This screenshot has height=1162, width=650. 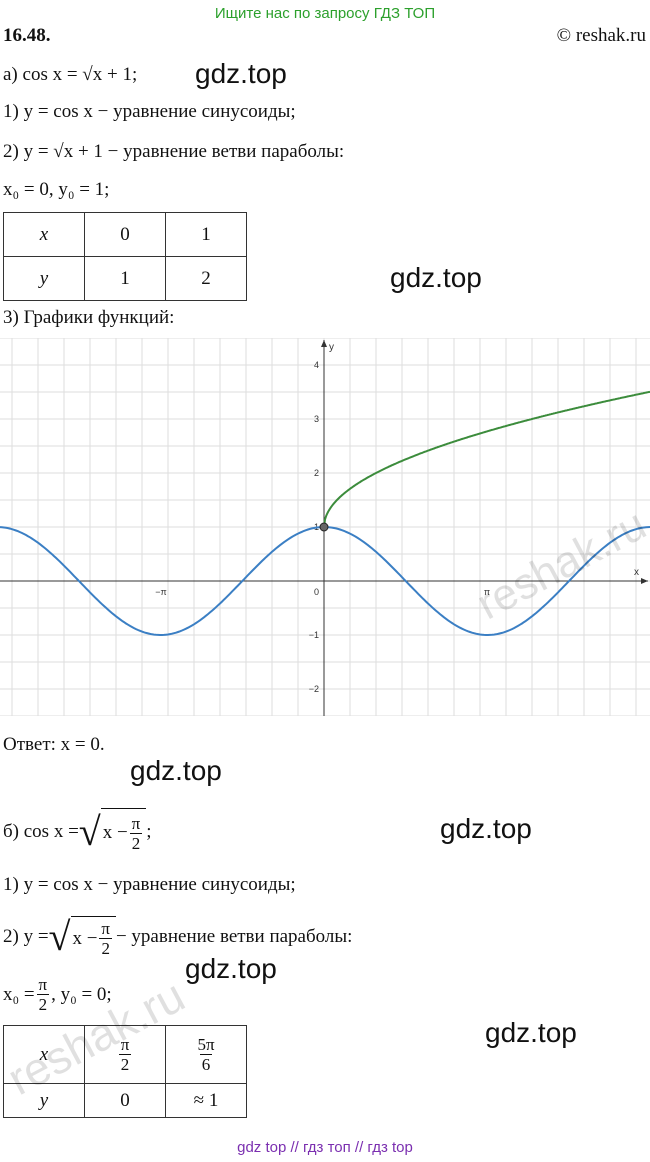 What do you see at coordinates (206, 1044) in the screenshot?
I see `num: 5π` at bounding box center [206, 1044].